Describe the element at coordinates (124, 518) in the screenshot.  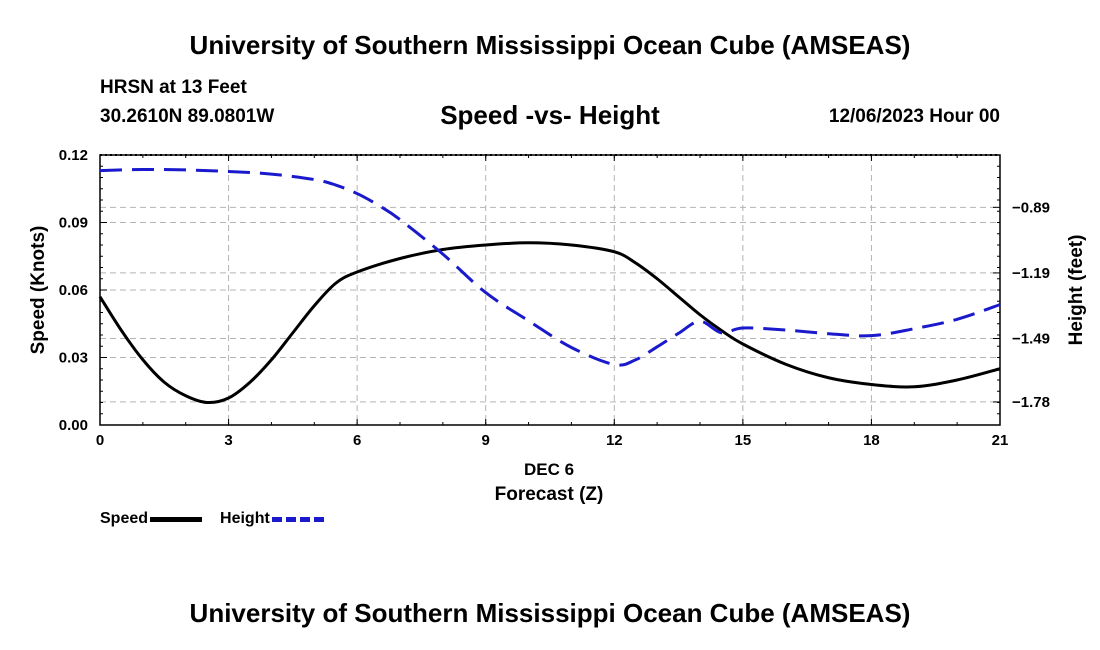
I see `legend-speed-label: Speed` at that location.